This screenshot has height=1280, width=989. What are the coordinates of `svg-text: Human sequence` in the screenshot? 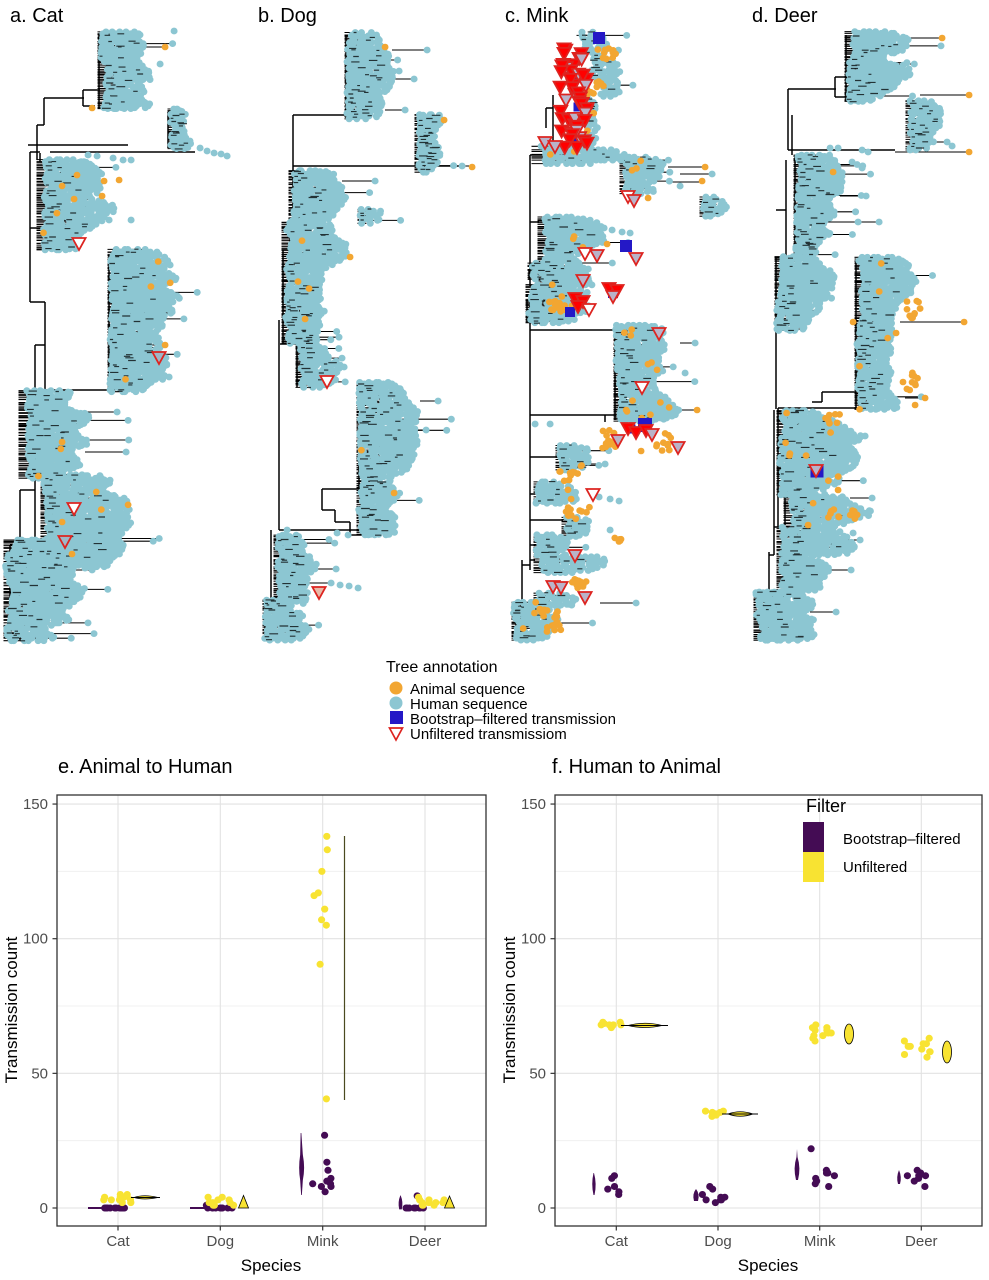 It's located at (469, 704).